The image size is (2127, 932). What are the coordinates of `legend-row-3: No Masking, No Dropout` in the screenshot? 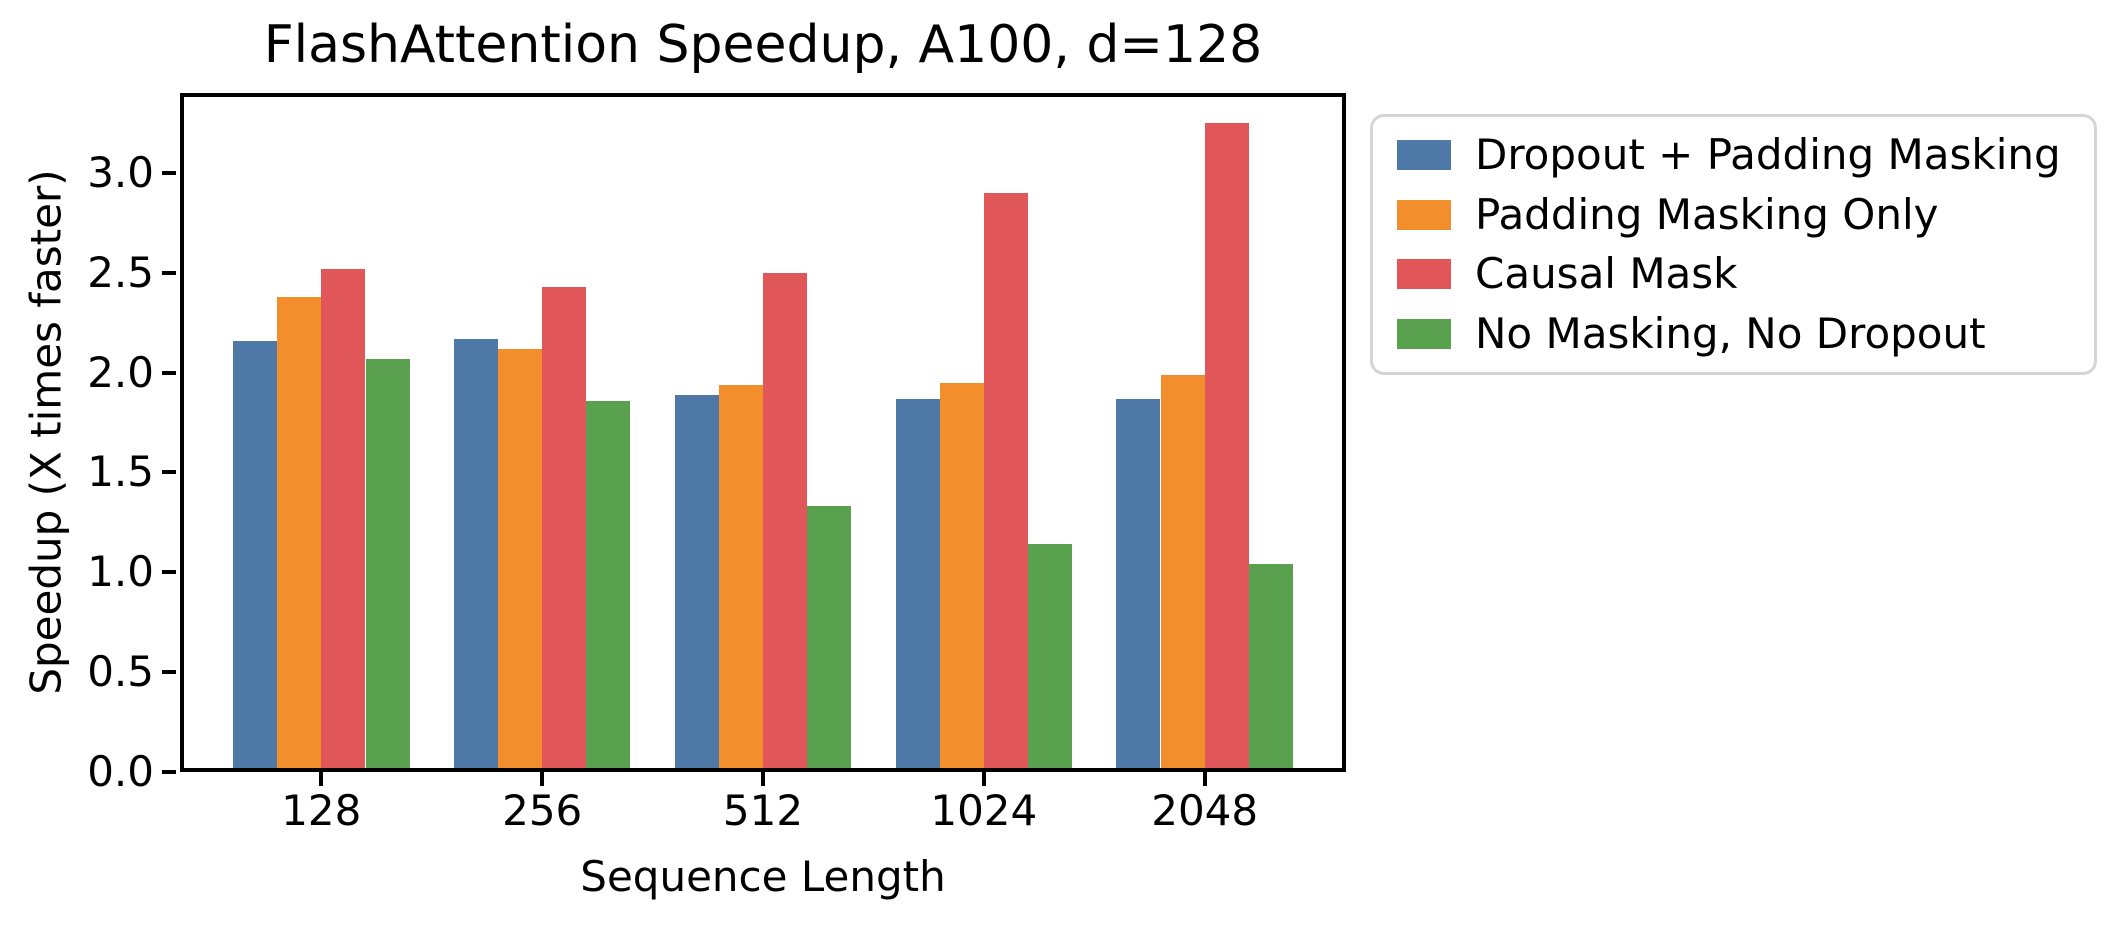 It's located at (1733, 334).